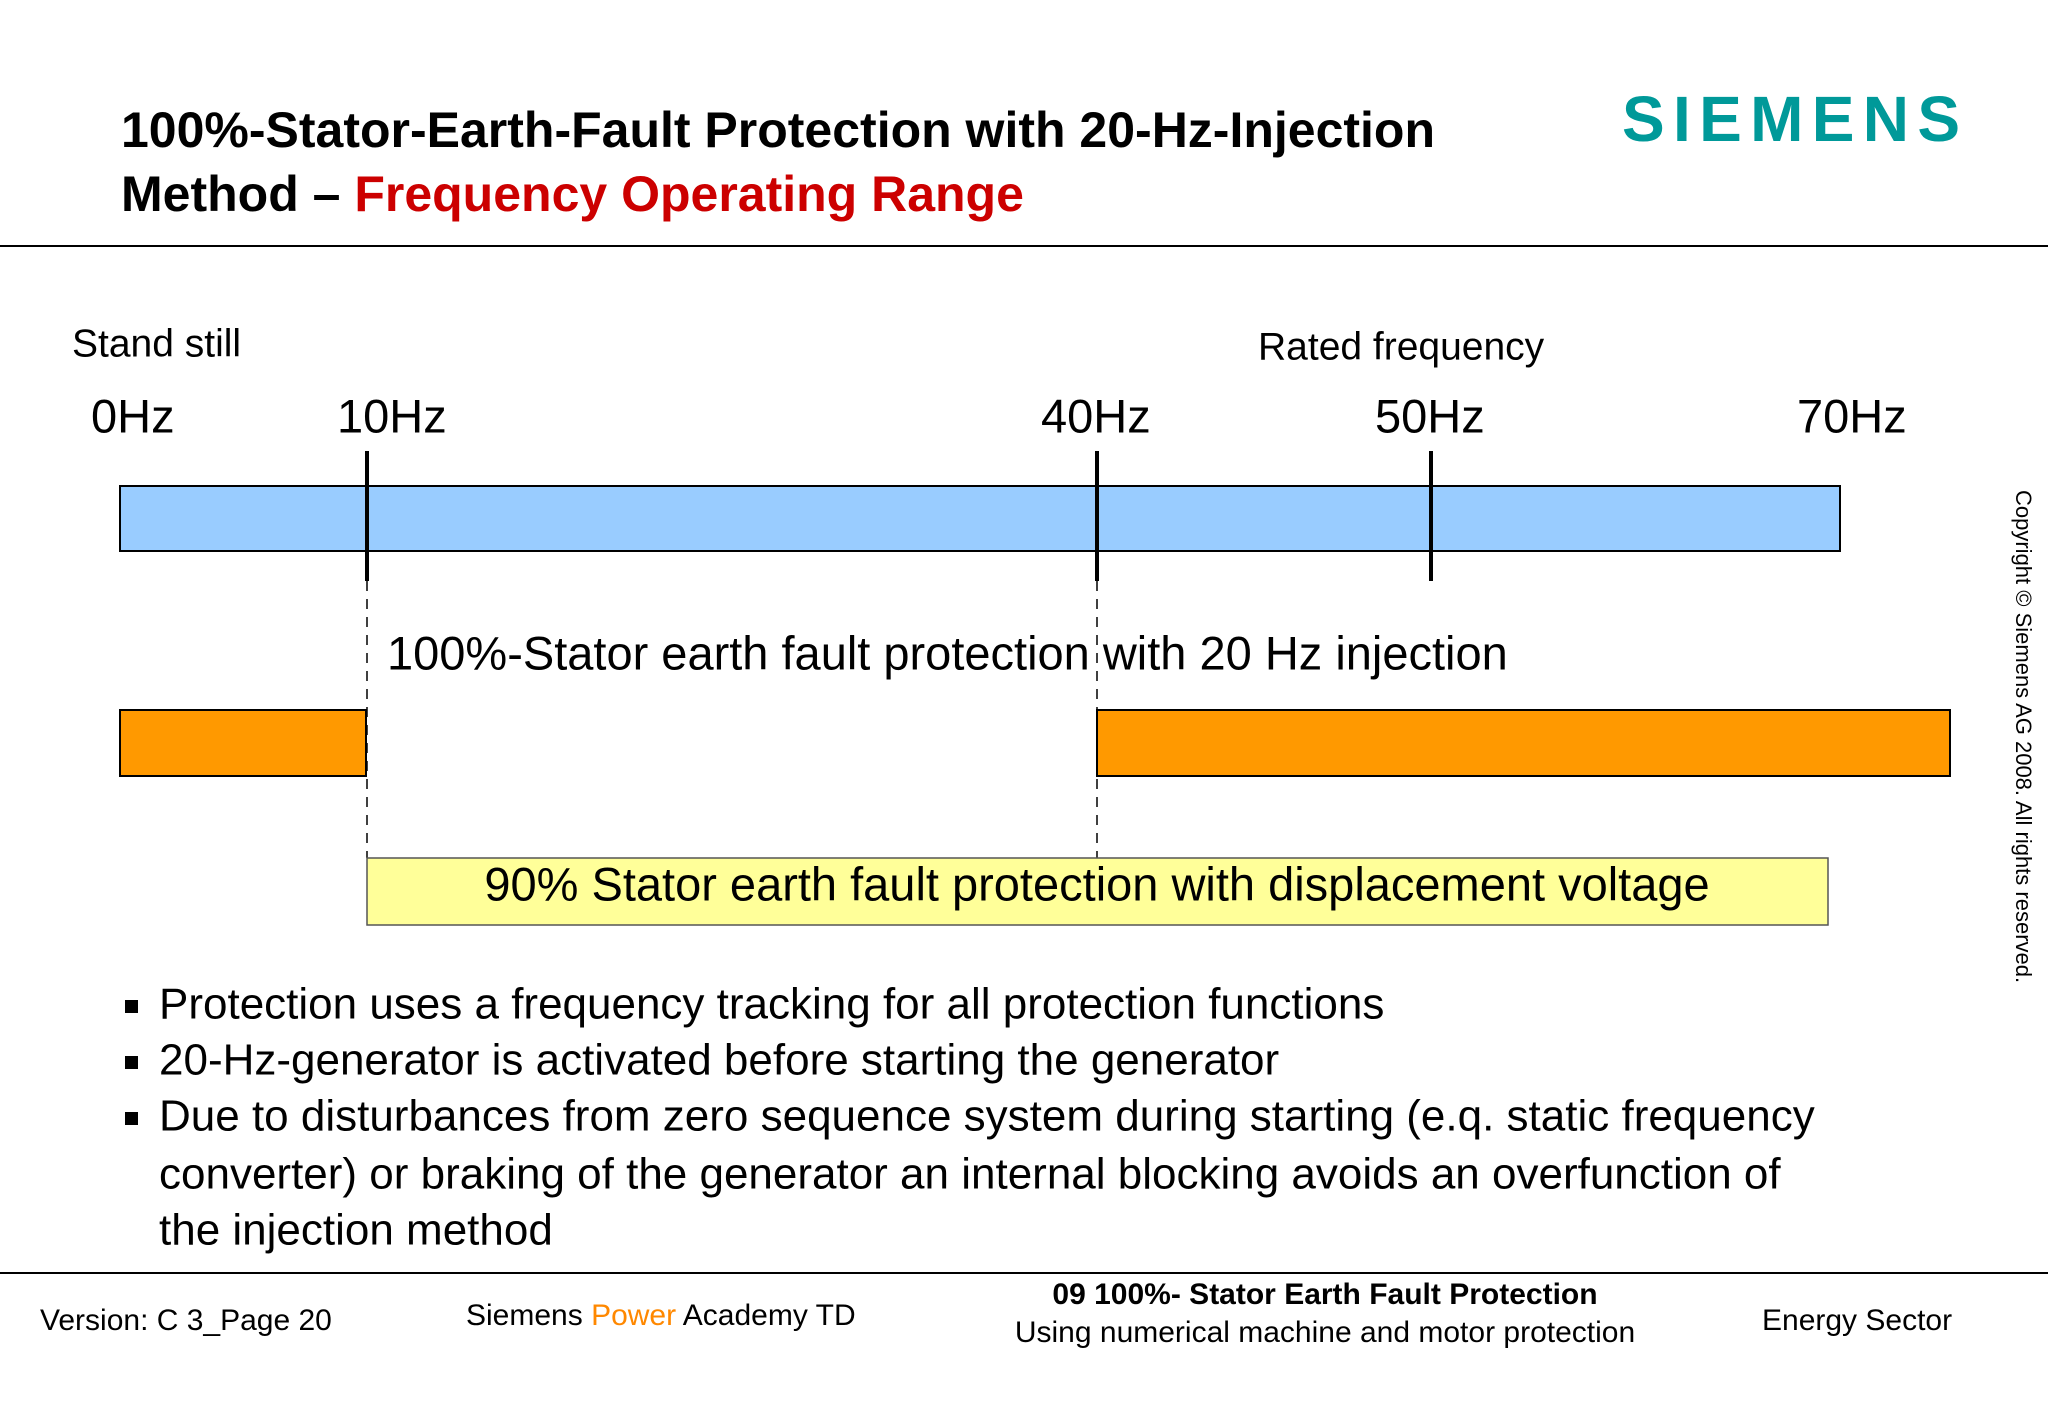 This screenshot has height=1418, width=2048. Describe the element at coordinates (1096, 415) in the screenshot. I see `frequency-label: 40Hz` at that location.